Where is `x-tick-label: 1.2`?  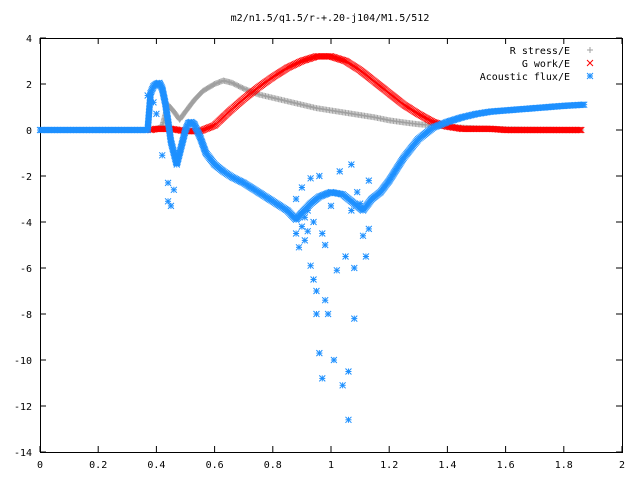 x-tick-label: 1.2 is located at coordinates (389, 465).